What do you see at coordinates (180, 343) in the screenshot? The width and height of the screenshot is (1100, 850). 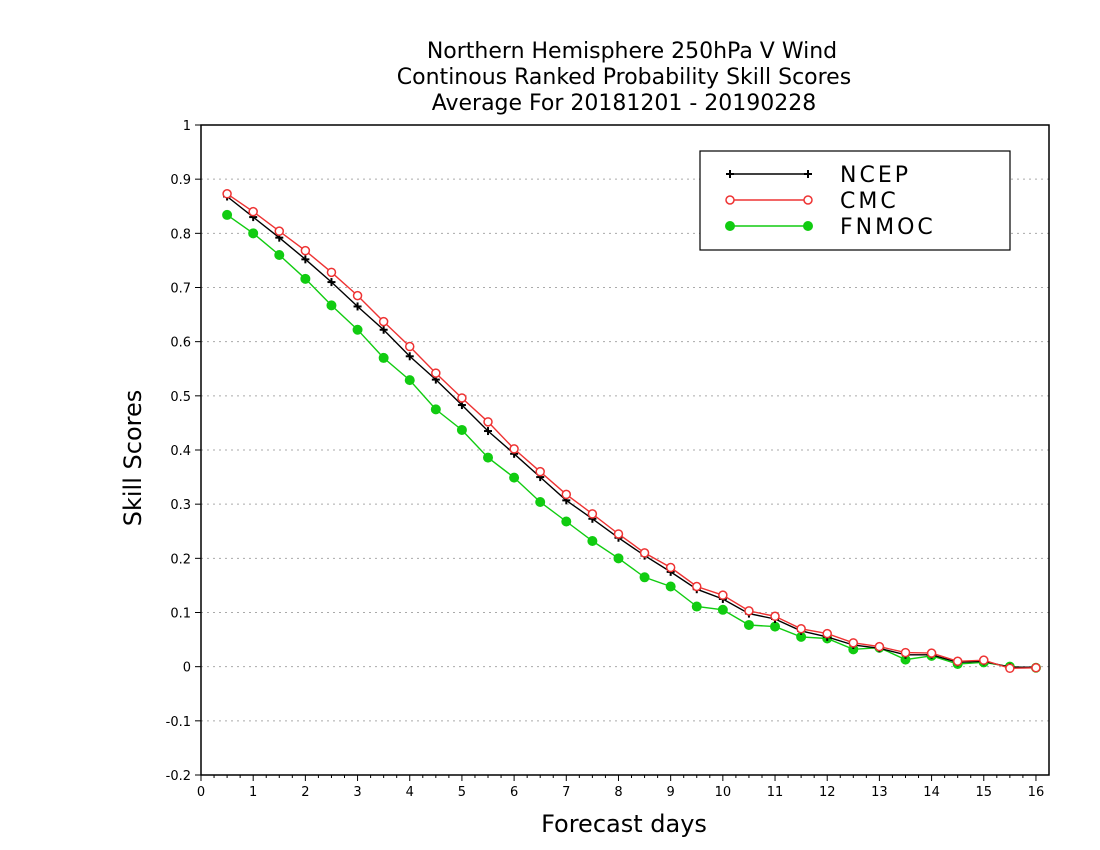 I see `y-tick-label: 0.6` at bounding box center [180, 343].